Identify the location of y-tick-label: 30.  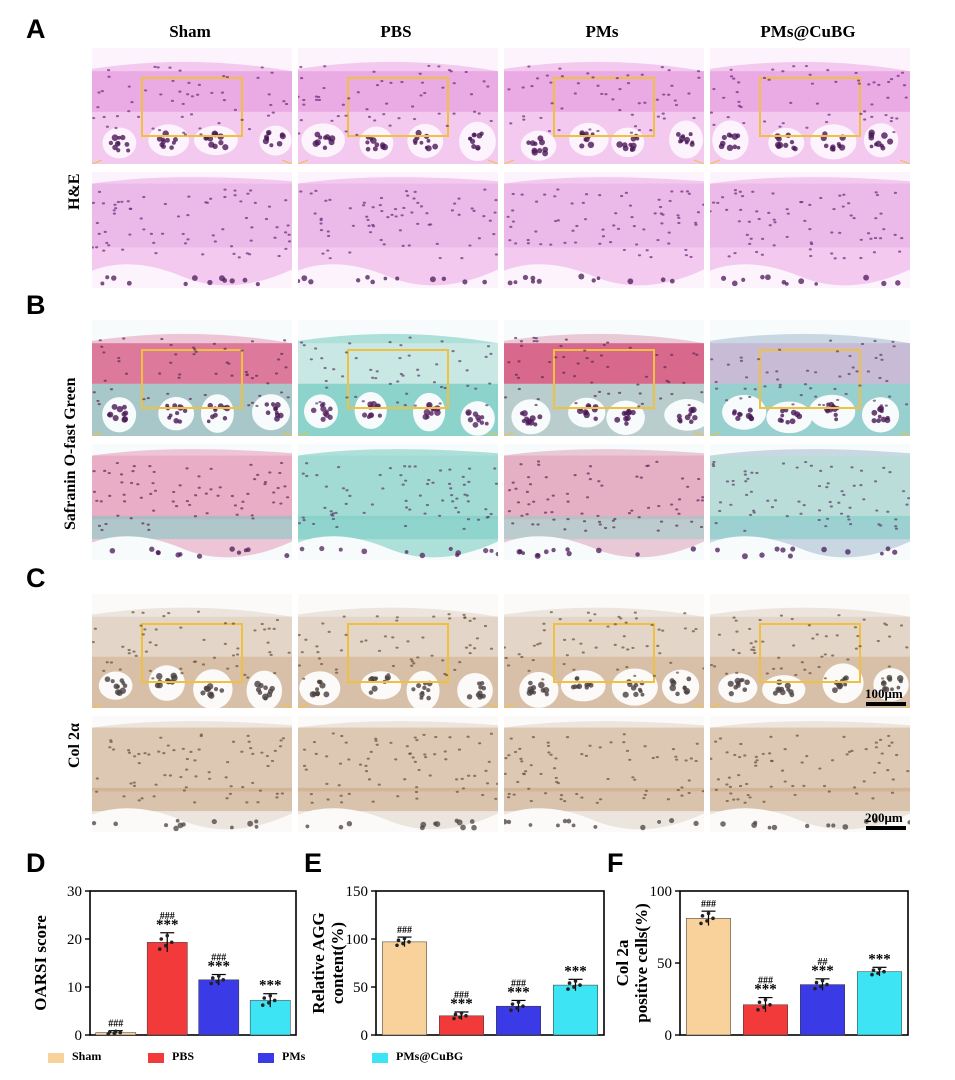
(74, 892).